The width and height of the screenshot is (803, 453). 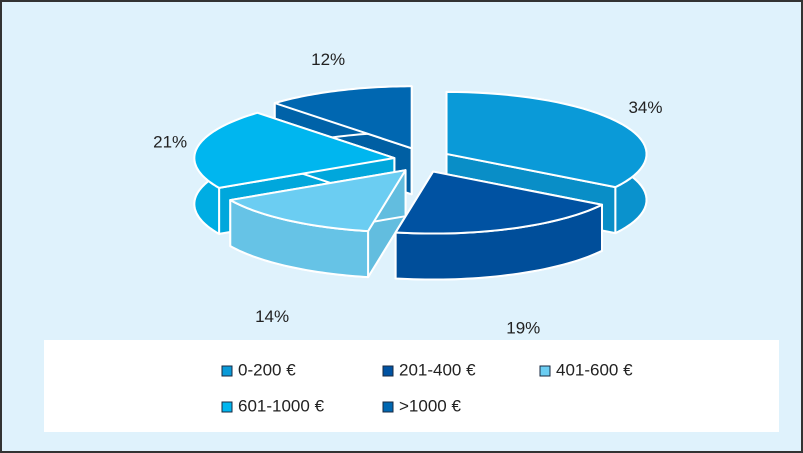 What do you see at coordinates (170, 142) in the screenshot?
I see `data-label: 21%` at bounding box center [170, 142].